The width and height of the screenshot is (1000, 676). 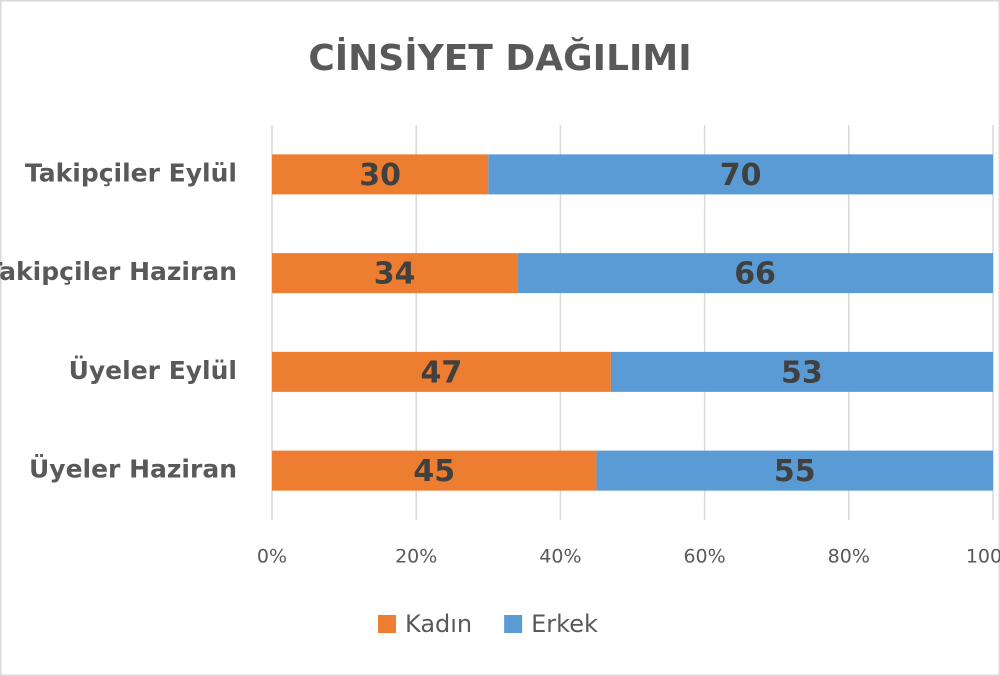 What do you see at coordinates (983, 557) in the screenshot?
I see `x-tick-label: 100%` at bounding box center [983, 557].